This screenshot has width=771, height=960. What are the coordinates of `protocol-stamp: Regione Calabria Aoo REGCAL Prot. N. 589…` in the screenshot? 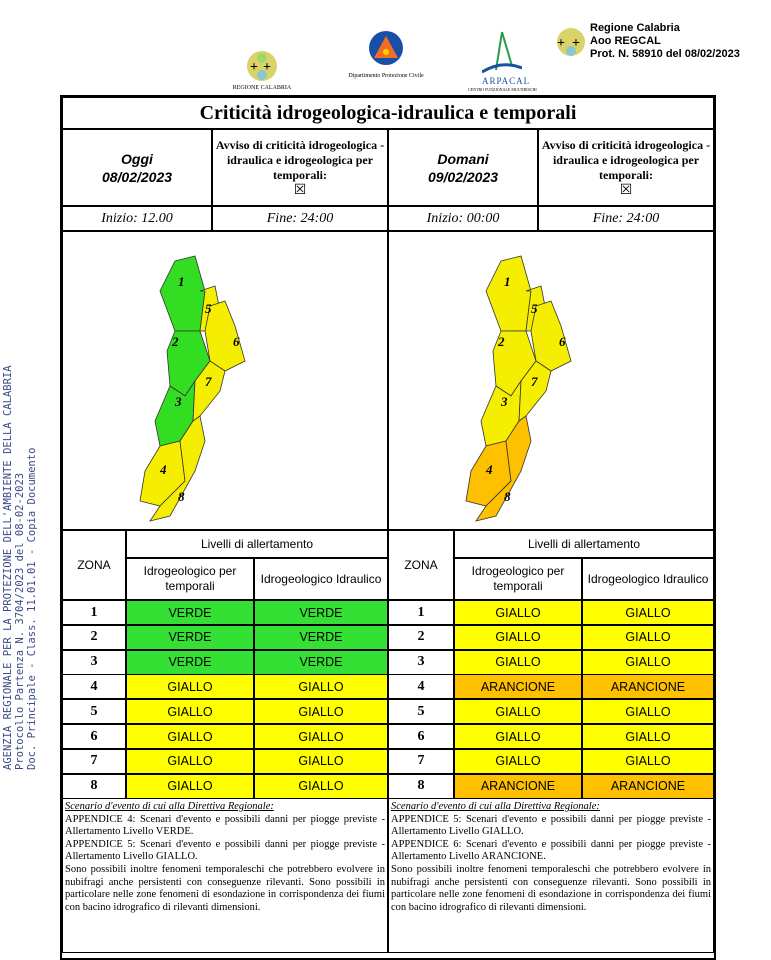 It's located at (665, 41).